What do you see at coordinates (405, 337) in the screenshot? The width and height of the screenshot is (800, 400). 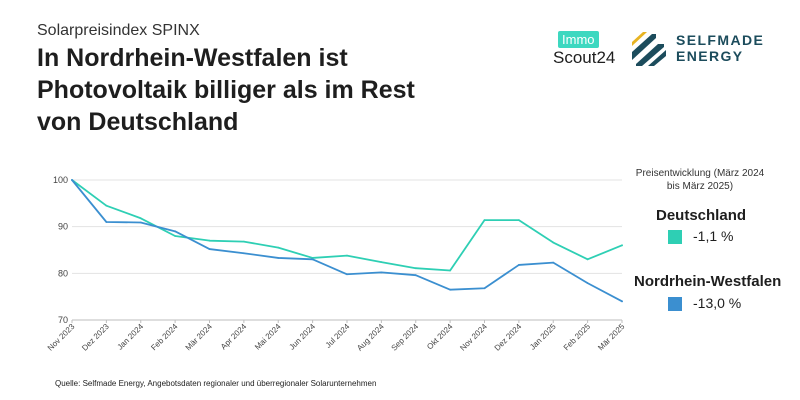 I see `x-tick-label: Sep 2024` at bounding box center [405, 337].